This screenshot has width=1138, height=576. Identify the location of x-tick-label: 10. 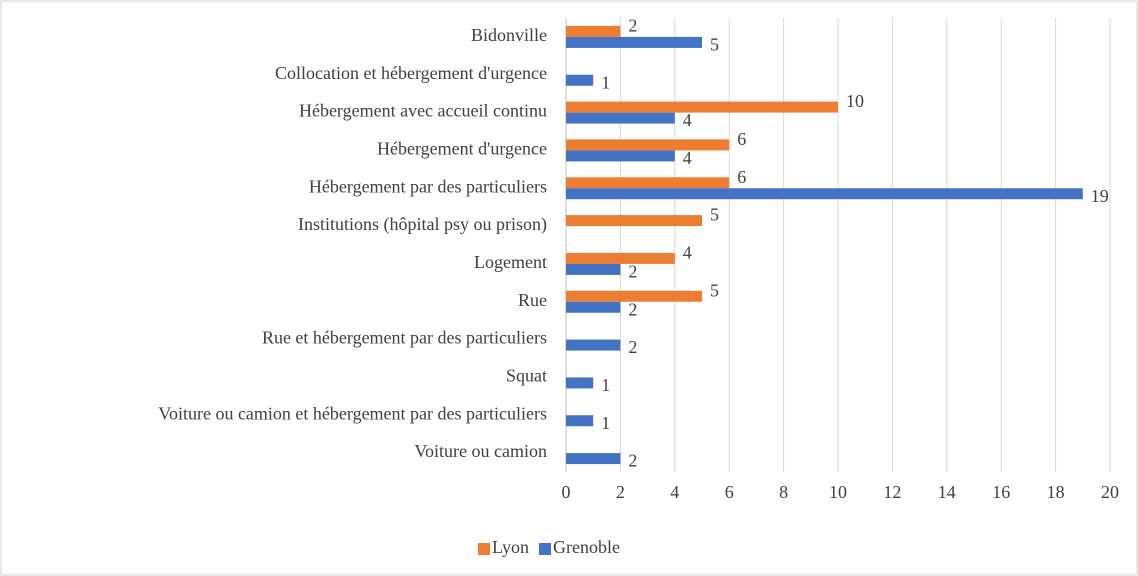
(838, 492).